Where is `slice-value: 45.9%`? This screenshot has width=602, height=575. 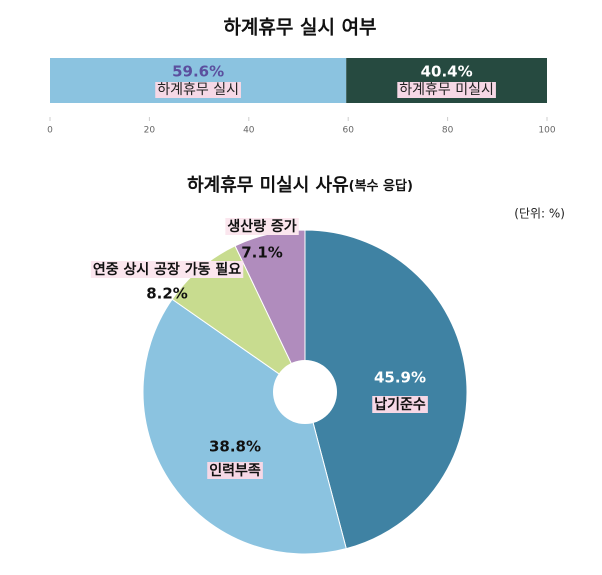
slice-value: 45.9% is located at coordinates (400, 378).